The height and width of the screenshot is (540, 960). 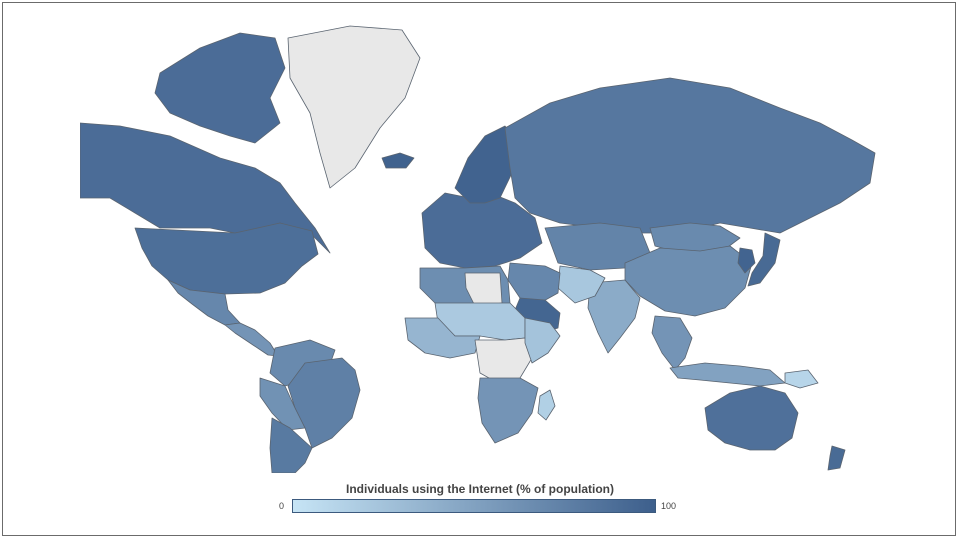 What do you see at coordinates (695, 238) in the screenshot?
I see `region-mongolia` at bounding box center [695, 238].